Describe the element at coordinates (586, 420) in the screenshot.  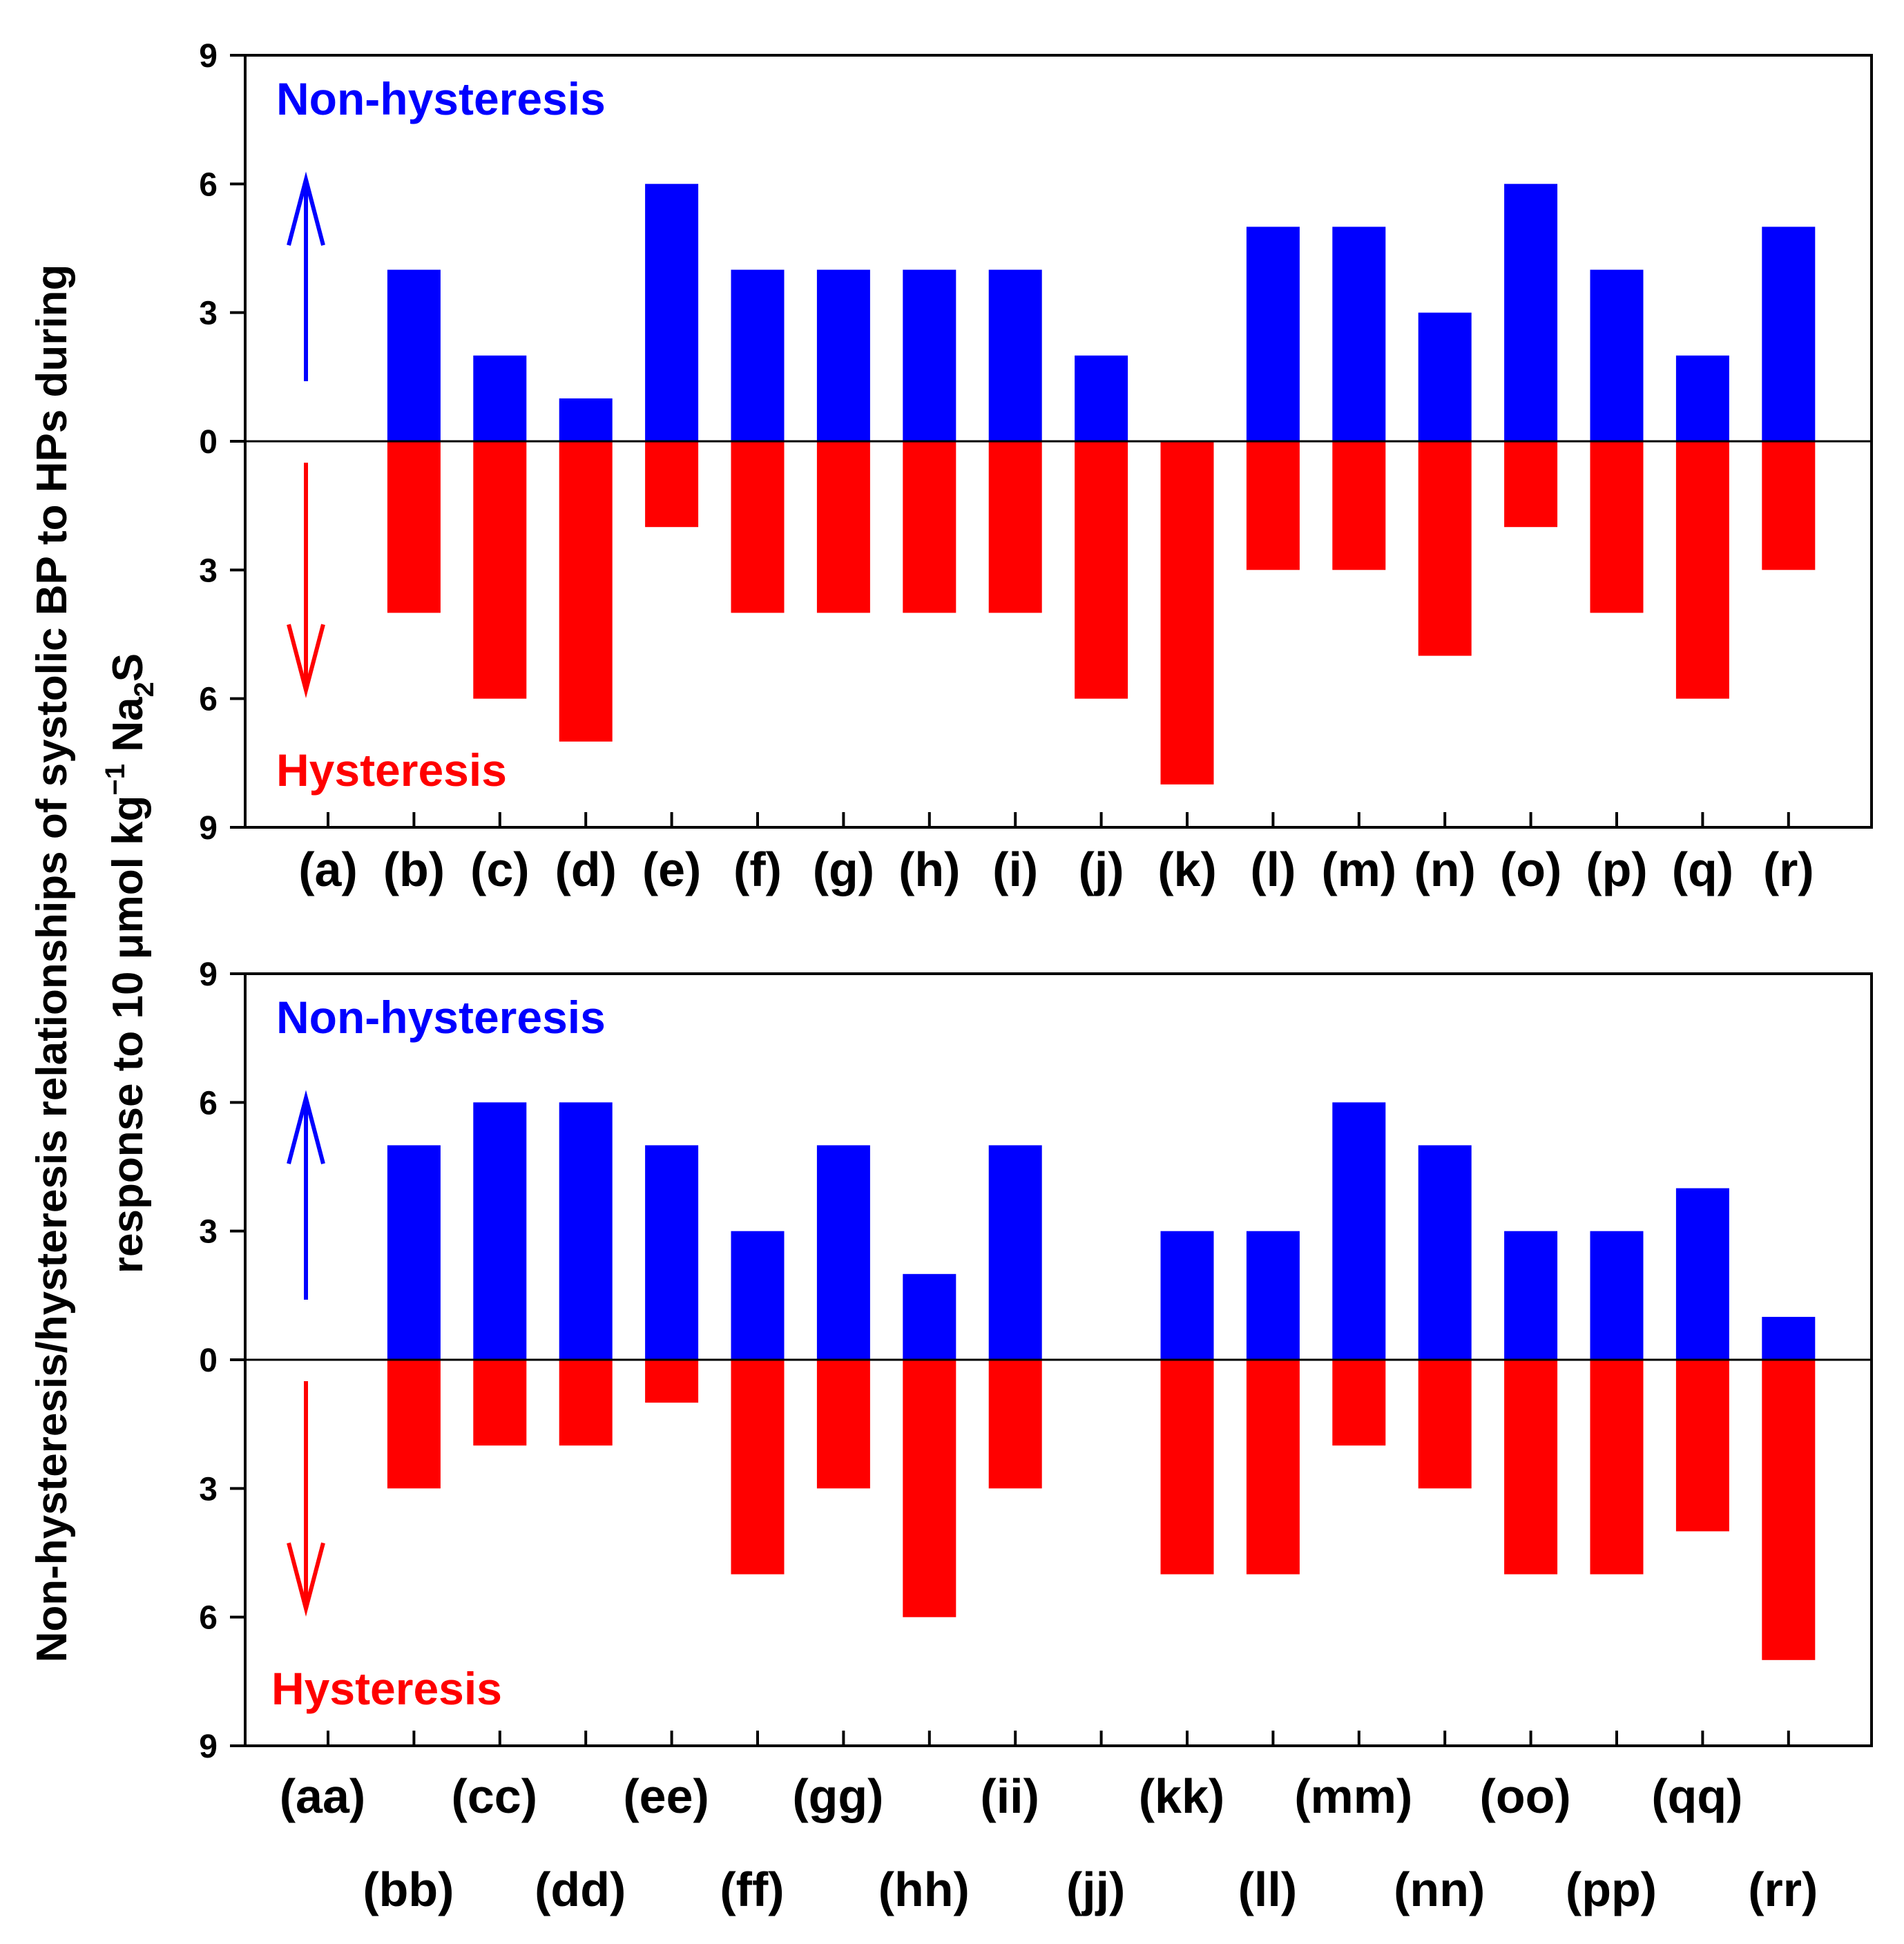
I see `bar-non-hysteresis-d` at that location.